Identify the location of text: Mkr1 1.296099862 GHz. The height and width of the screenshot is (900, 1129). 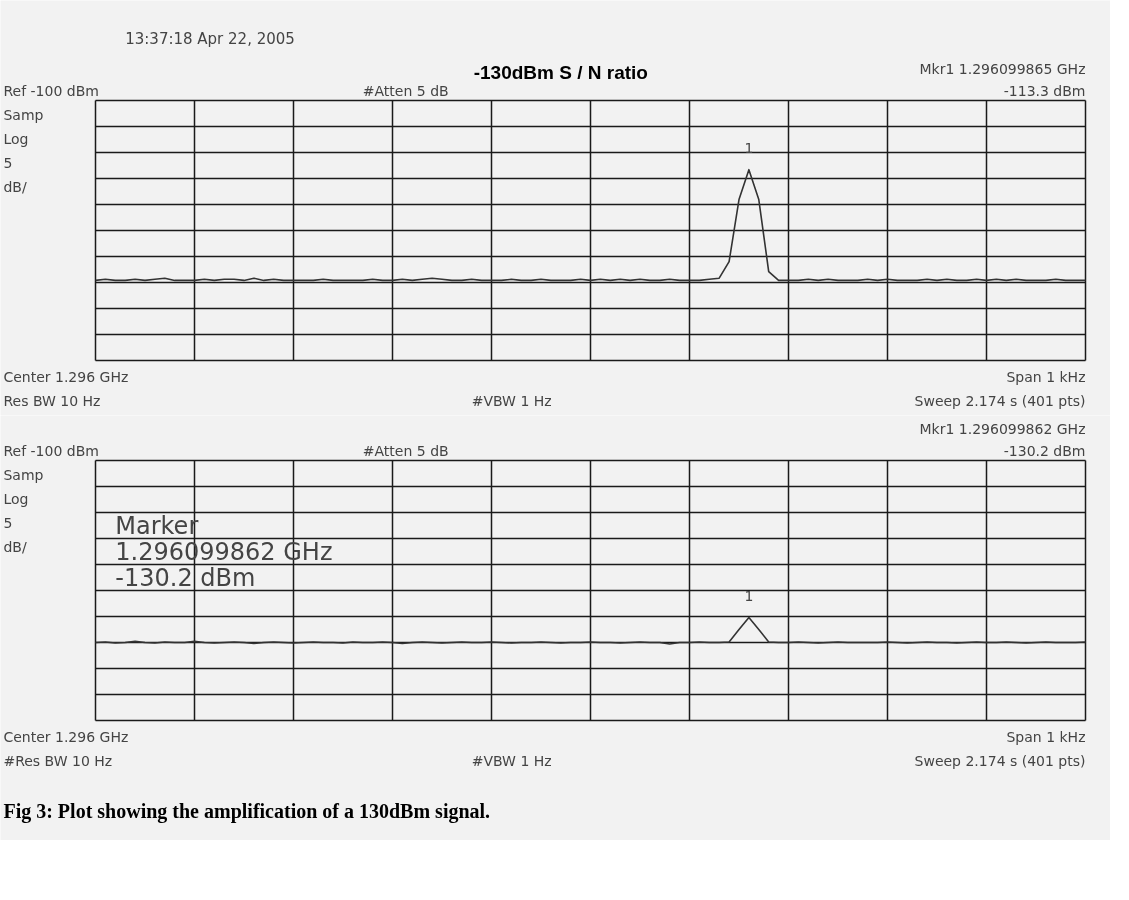
(1002, 428).